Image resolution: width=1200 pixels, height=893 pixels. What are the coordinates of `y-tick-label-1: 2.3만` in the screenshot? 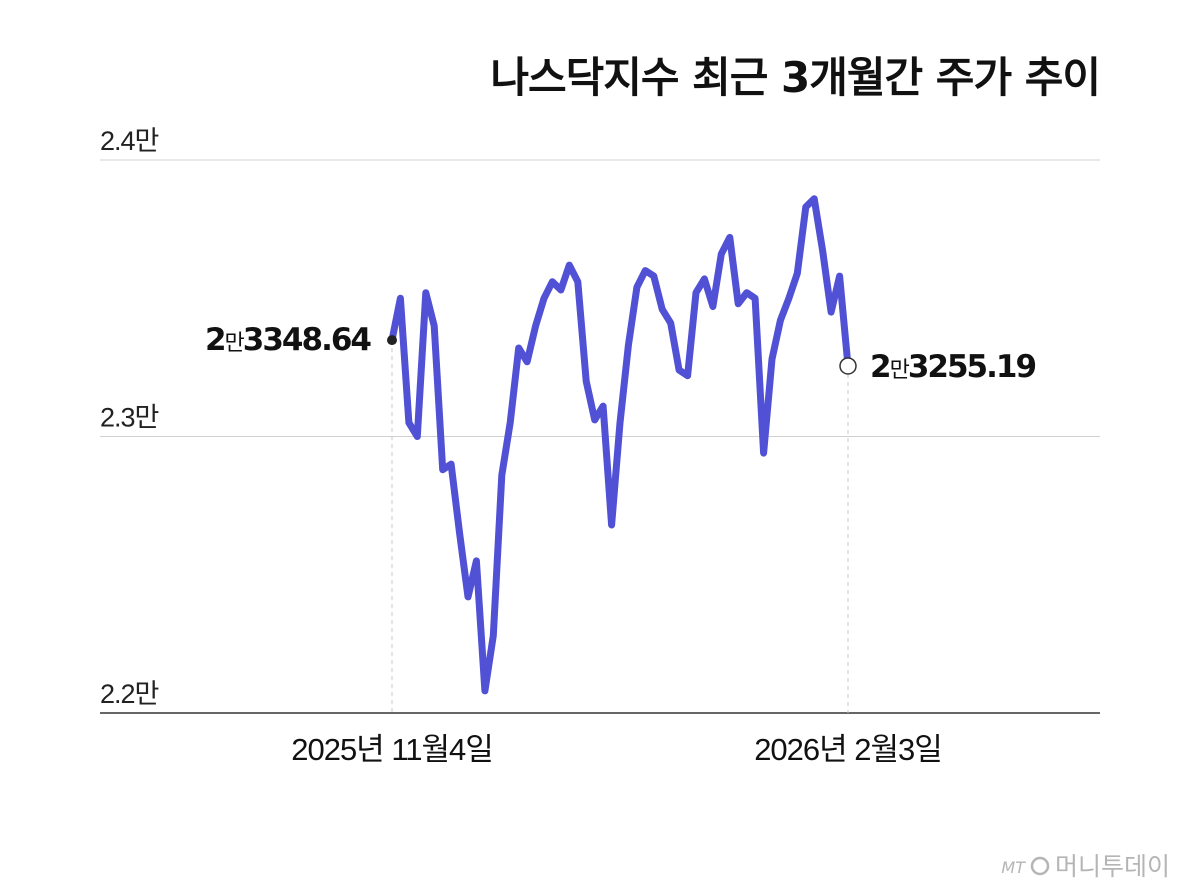 It's located at (129, 418).